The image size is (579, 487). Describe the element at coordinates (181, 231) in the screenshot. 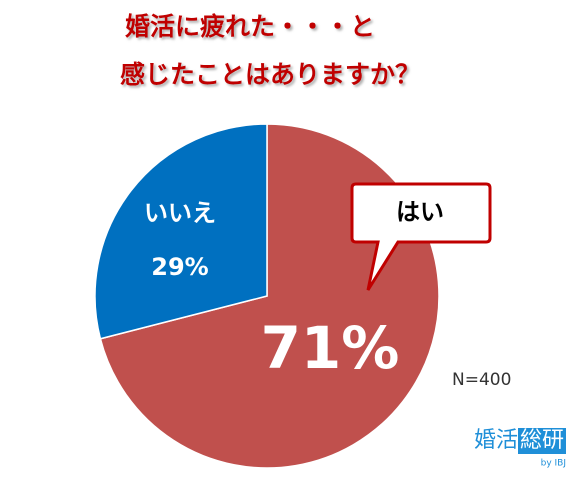

I see `pie-slice` at that location.